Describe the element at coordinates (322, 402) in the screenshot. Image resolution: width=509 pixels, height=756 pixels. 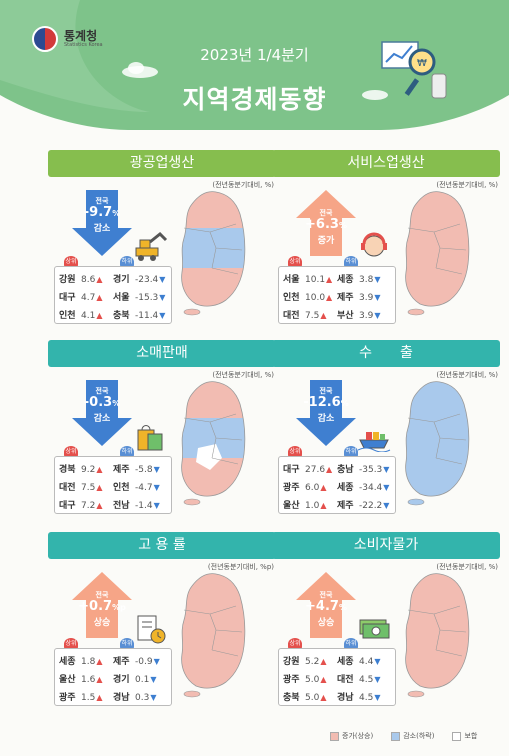
I see `national-value-number: -12.6` at that location.